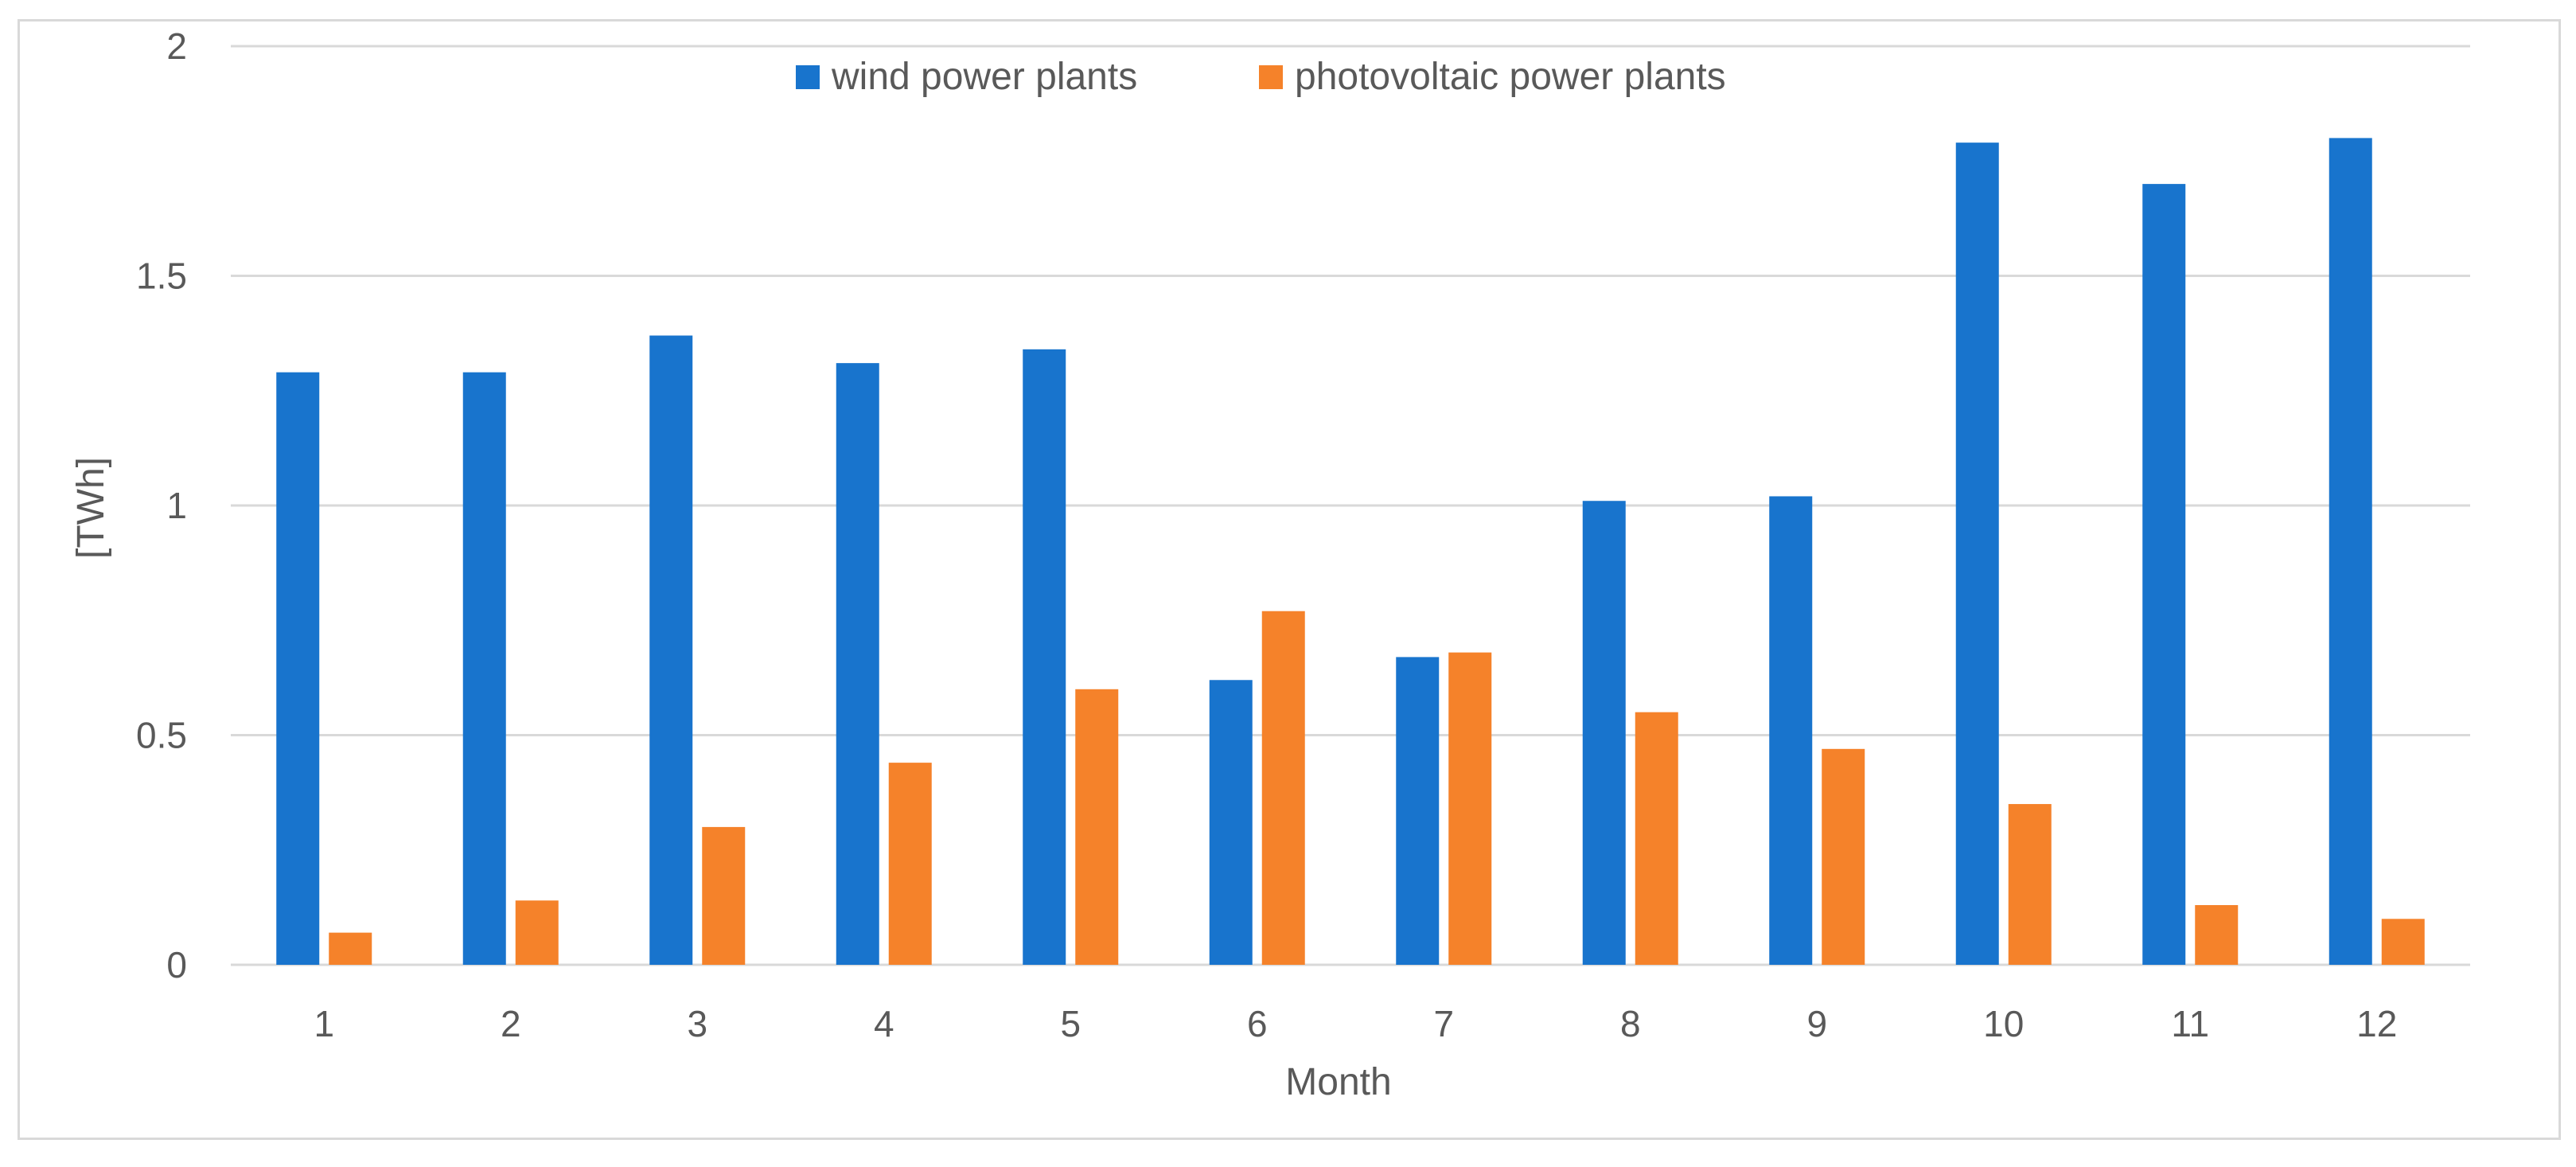  What do you see at coordinates (176, 965) in the screenshot?
I see `y-tick-label: 0` at bounding box center [176, 965].